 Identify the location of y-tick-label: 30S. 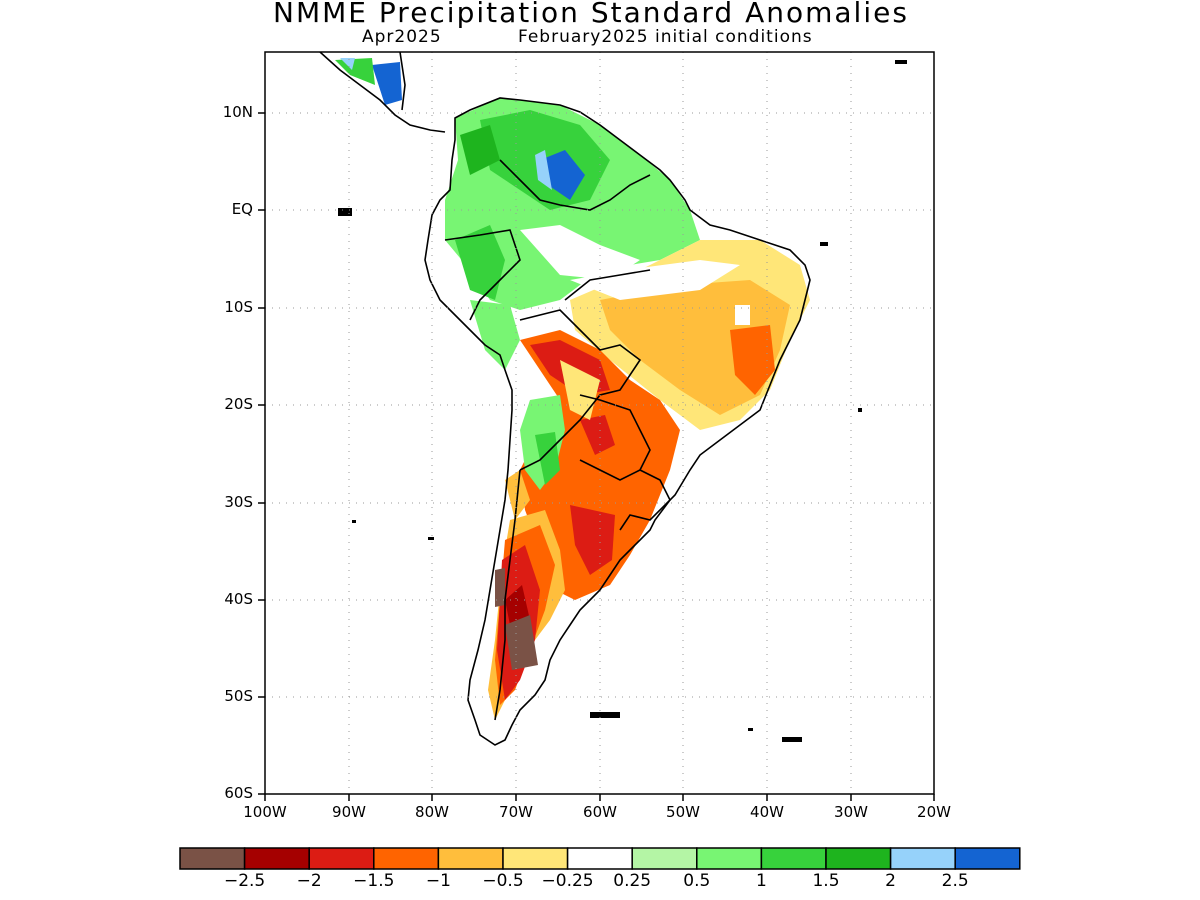
(238, 502).